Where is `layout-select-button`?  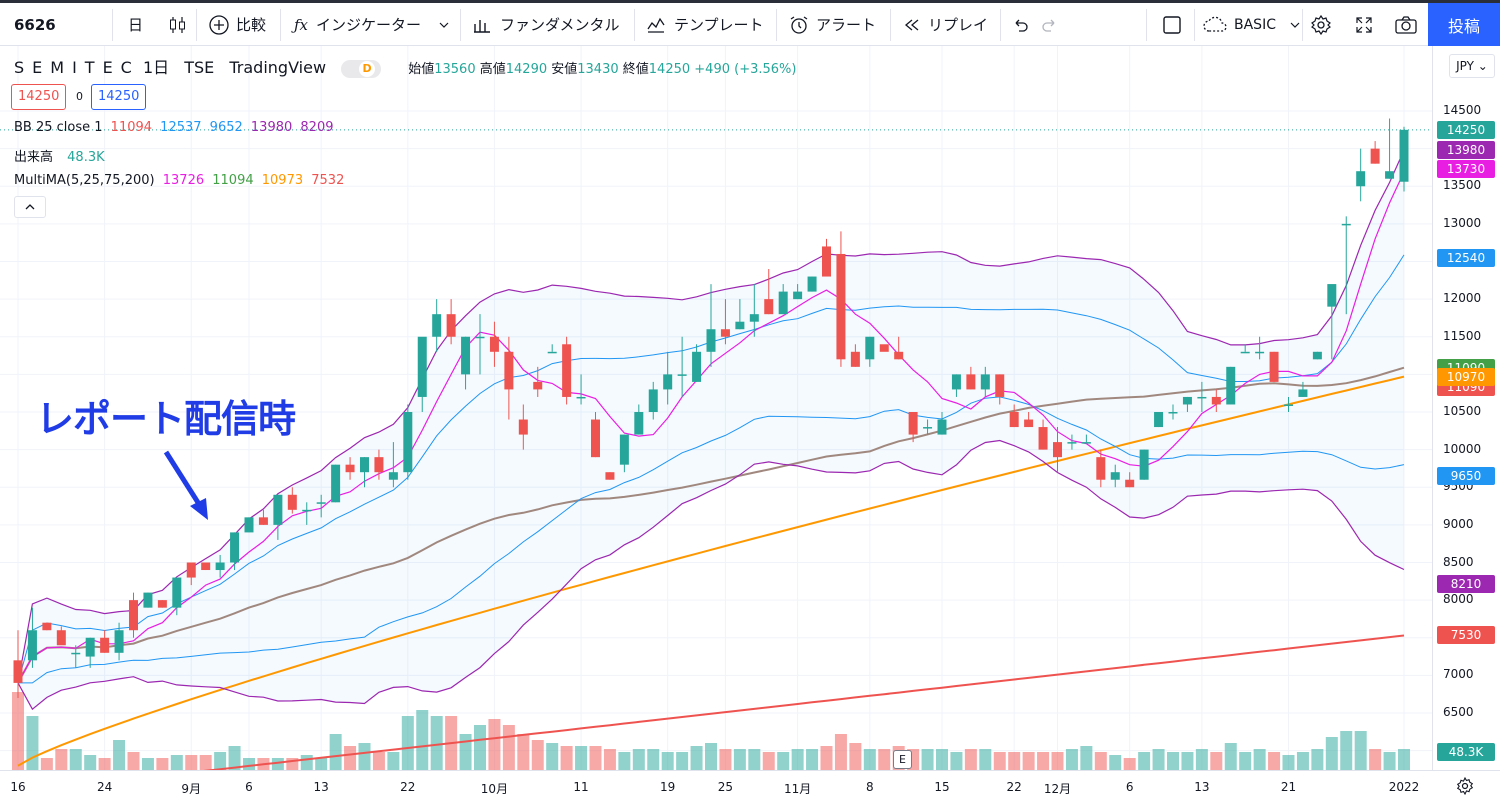
layout-select-button is located at coordinates (1172, 24).